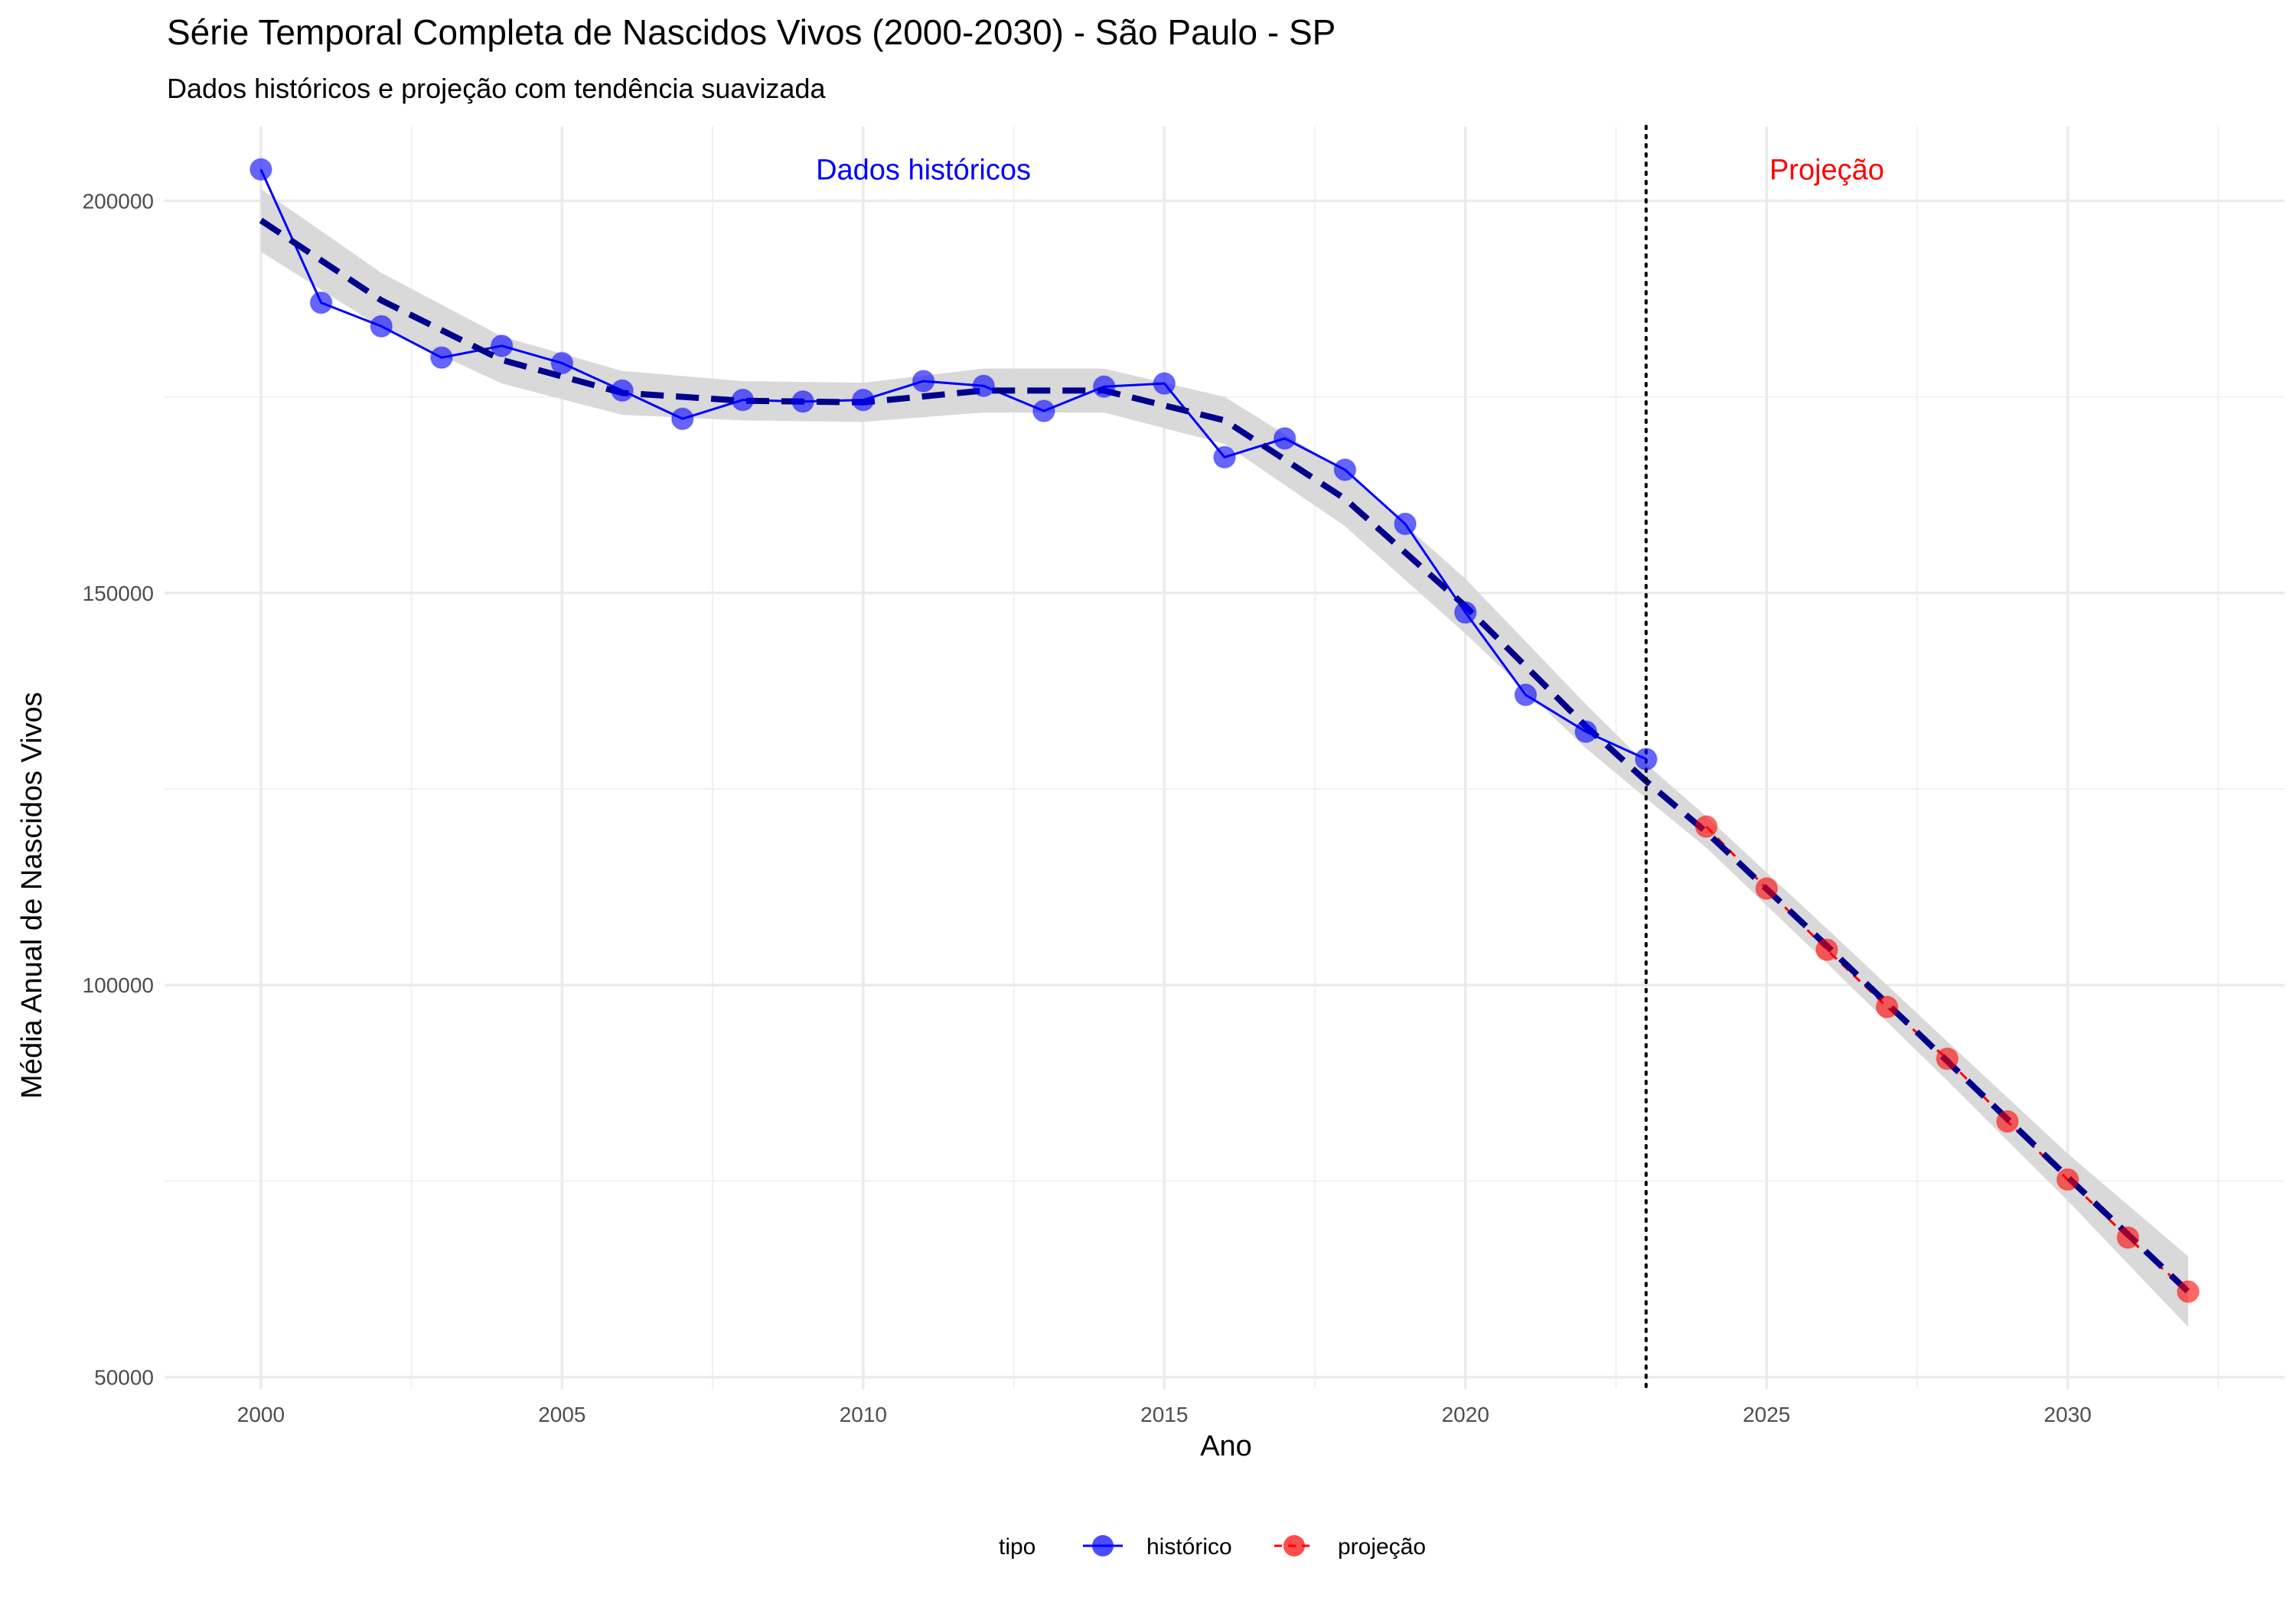 This screenshot has width=2296, height=1607. I want to click on legend: tipo histórico projeção, so click(1212, 1547).